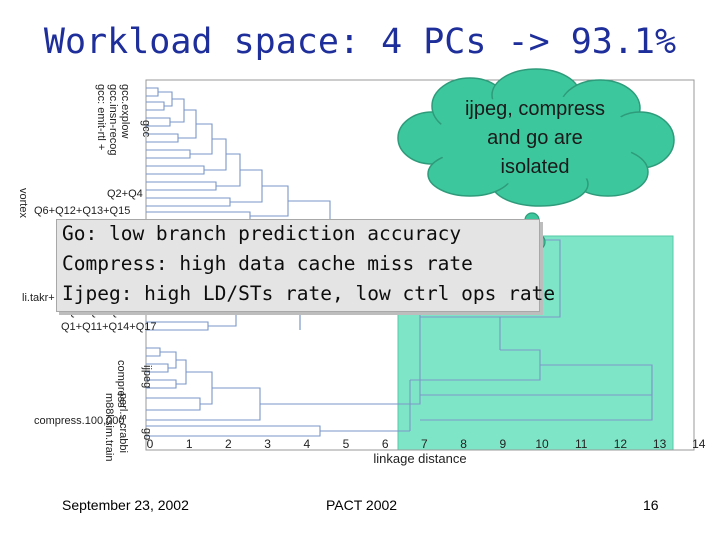  I want to click on tick-label: 1, so click(189, 444).